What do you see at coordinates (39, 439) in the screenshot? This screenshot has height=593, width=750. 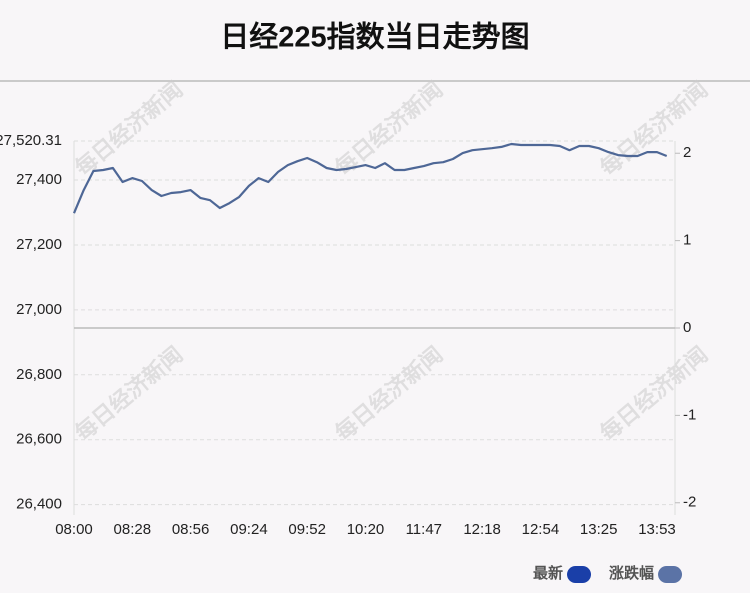 I see `y-tick-label: 26,600` at bounding box center [39, 439].